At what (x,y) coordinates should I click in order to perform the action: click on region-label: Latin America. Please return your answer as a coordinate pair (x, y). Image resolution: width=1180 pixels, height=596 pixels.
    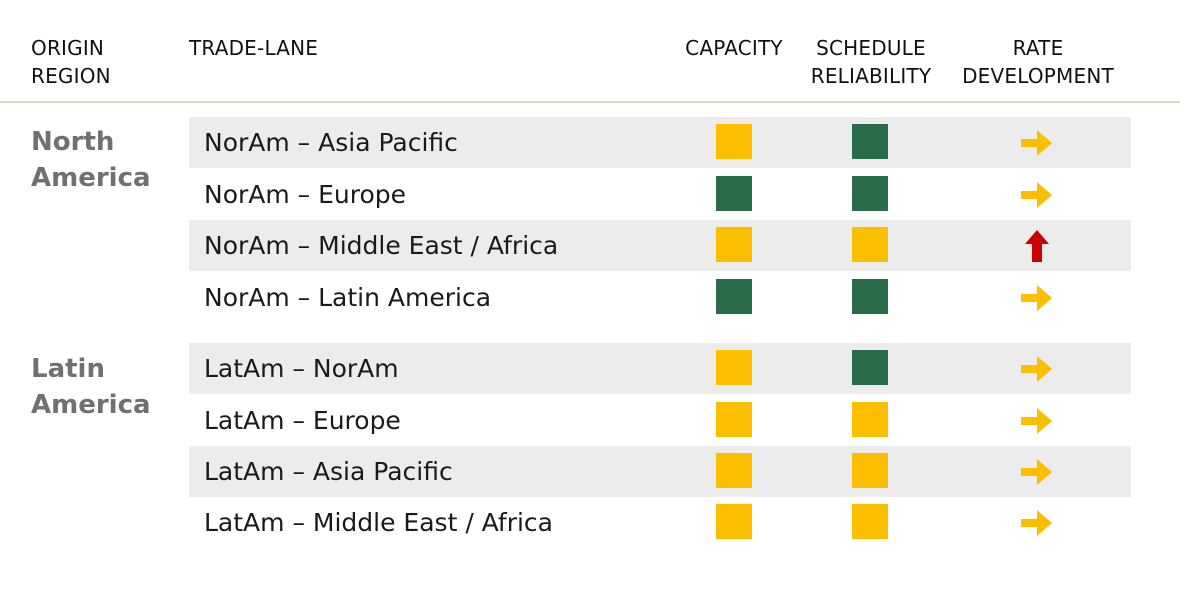
    Looking at the image, I should click on (91, 387).